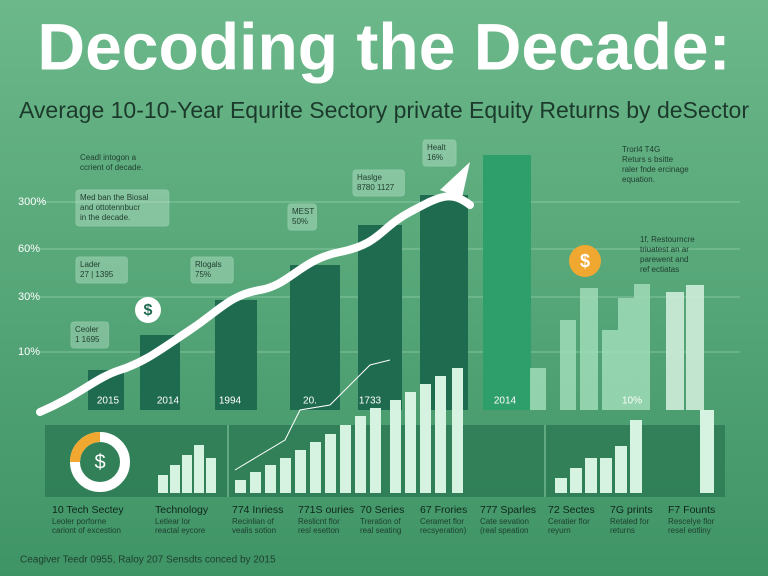  What do you see at coordinates (110, 207) in the screenshot?
I see `callout-text: and ottotennbucr` at bounding box center [110, 207].